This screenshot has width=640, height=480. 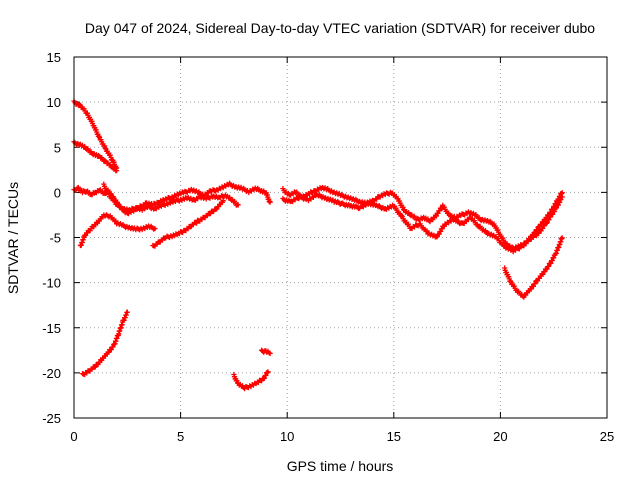 I want to click on y-tick-label: -15, so click(x=51, y=328).